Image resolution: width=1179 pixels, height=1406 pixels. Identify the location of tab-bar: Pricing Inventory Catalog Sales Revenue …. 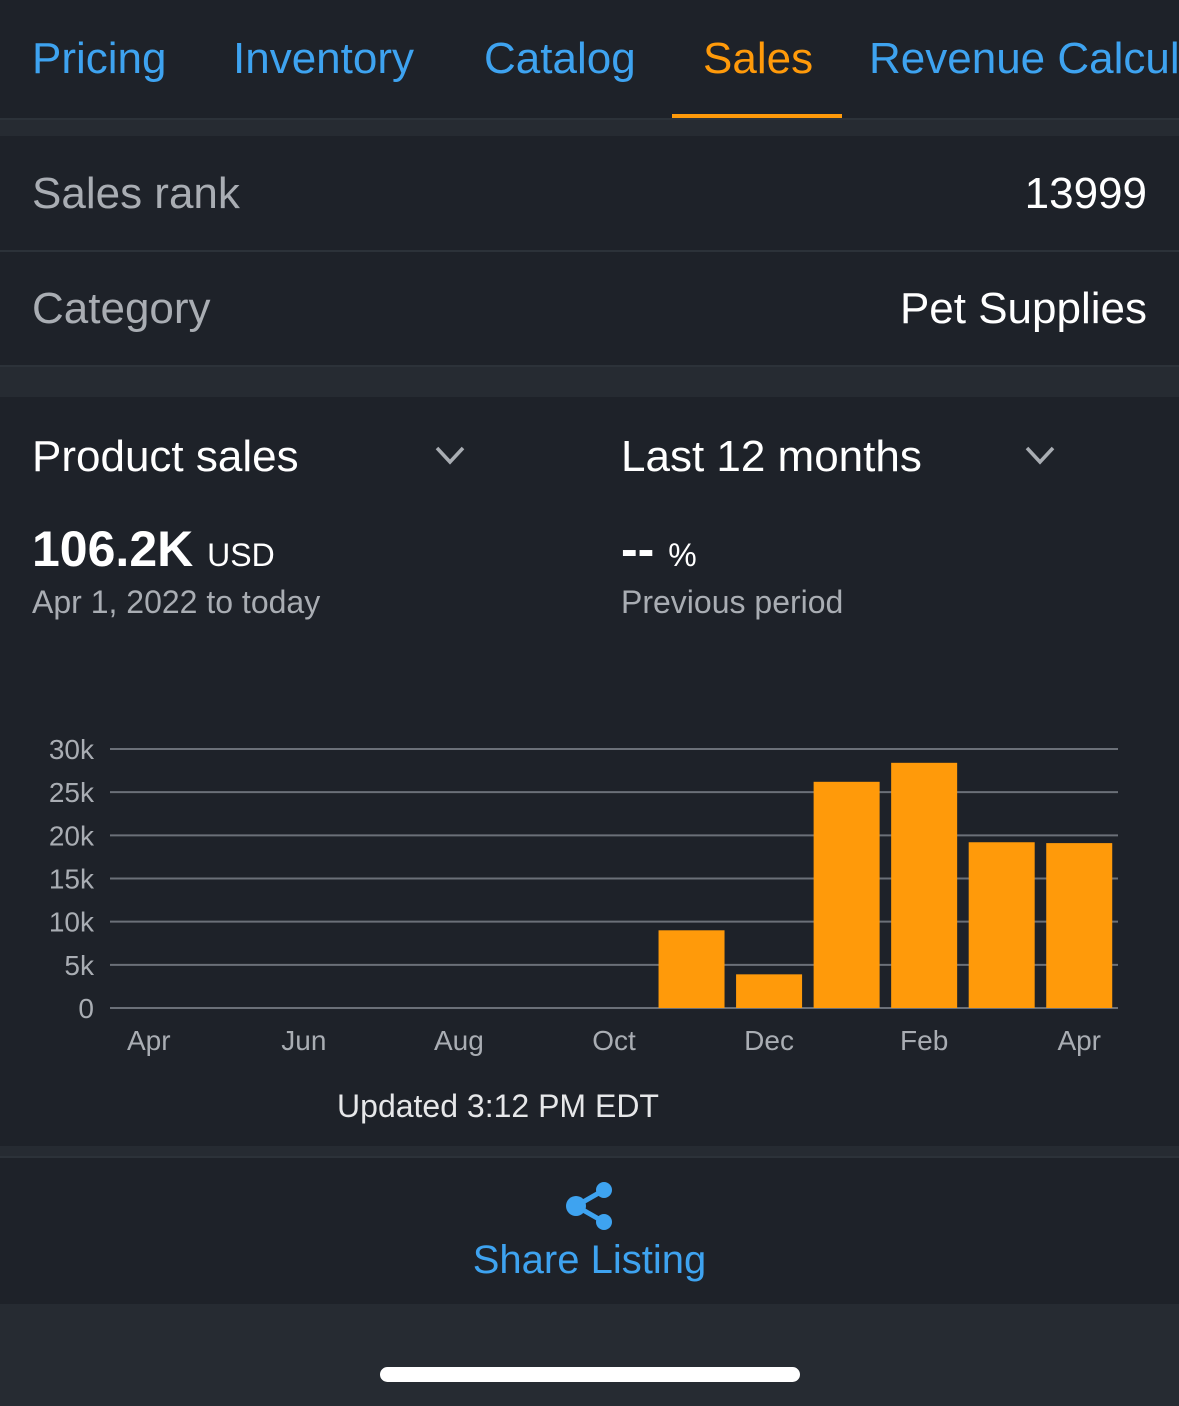
(589, 60).